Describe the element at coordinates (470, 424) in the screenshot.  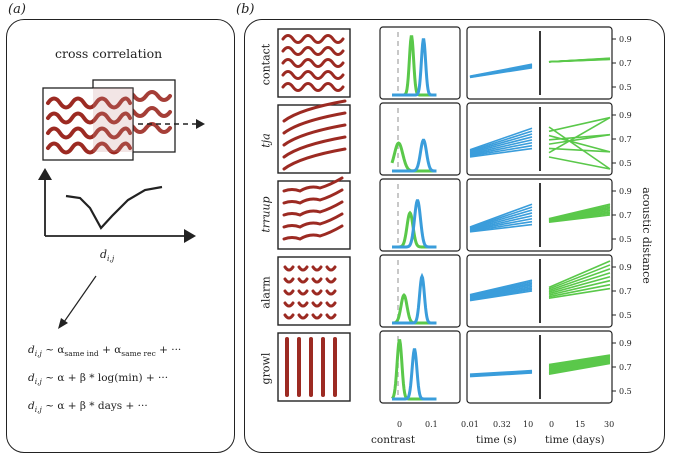
I see `time-tick-0.01: 0.01` at that location.